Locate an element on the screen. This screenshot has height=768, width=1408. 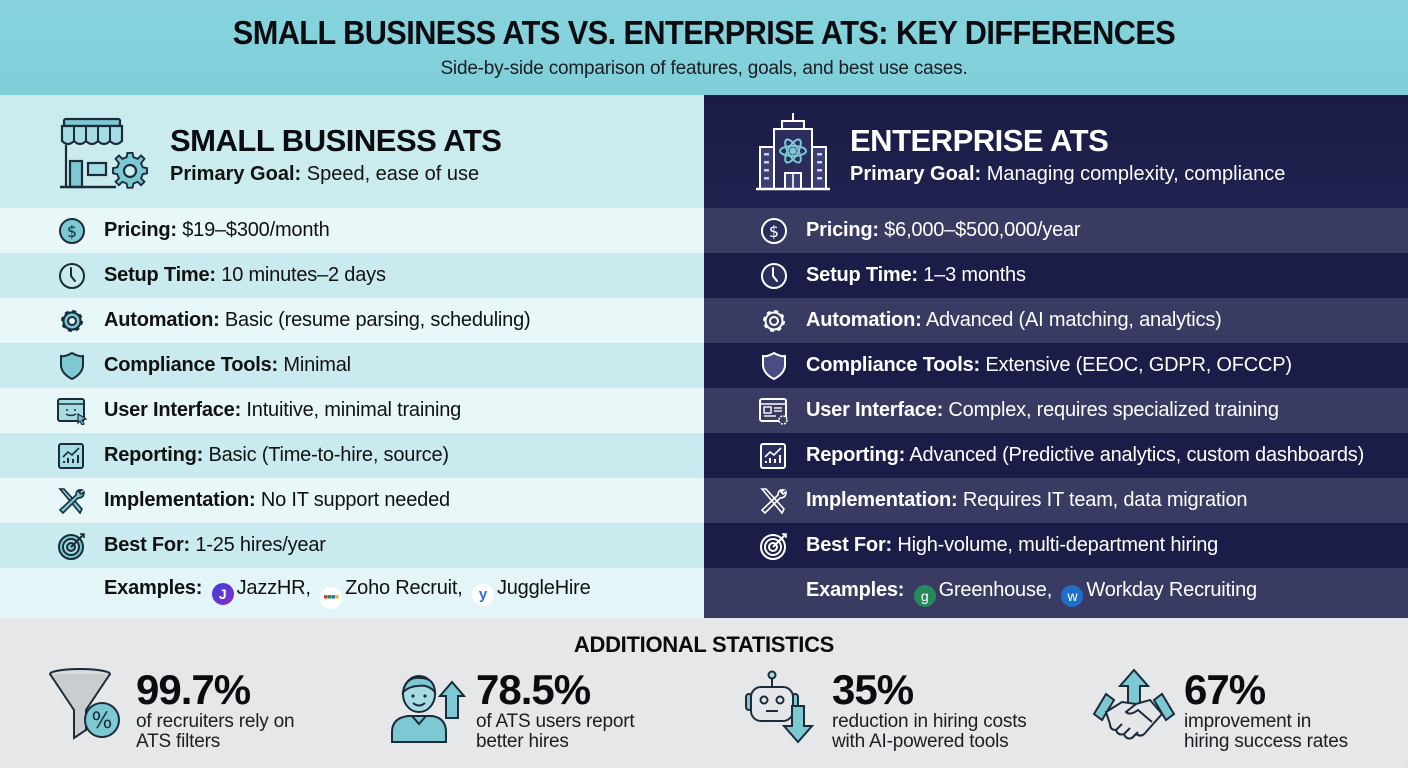
workday-logo-icon: w is located at coordinates (1072, 596).